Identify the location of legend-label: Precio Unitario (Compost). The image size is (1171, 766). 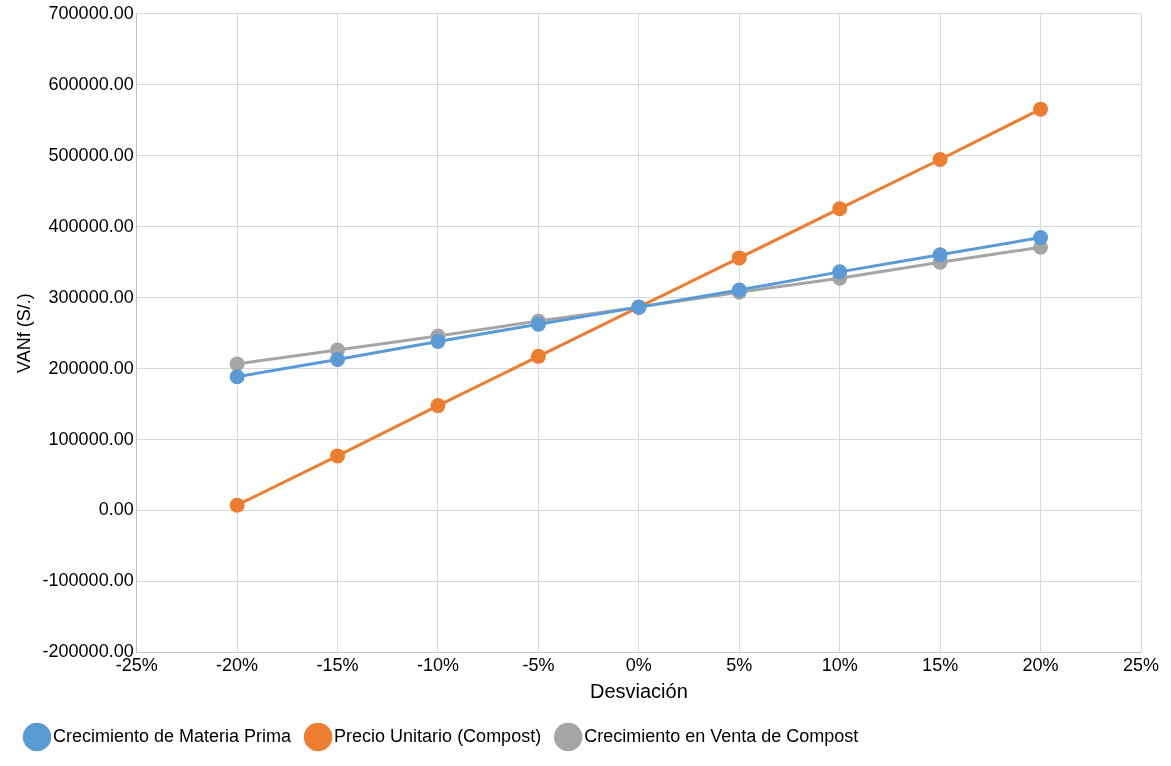
(438, 735).